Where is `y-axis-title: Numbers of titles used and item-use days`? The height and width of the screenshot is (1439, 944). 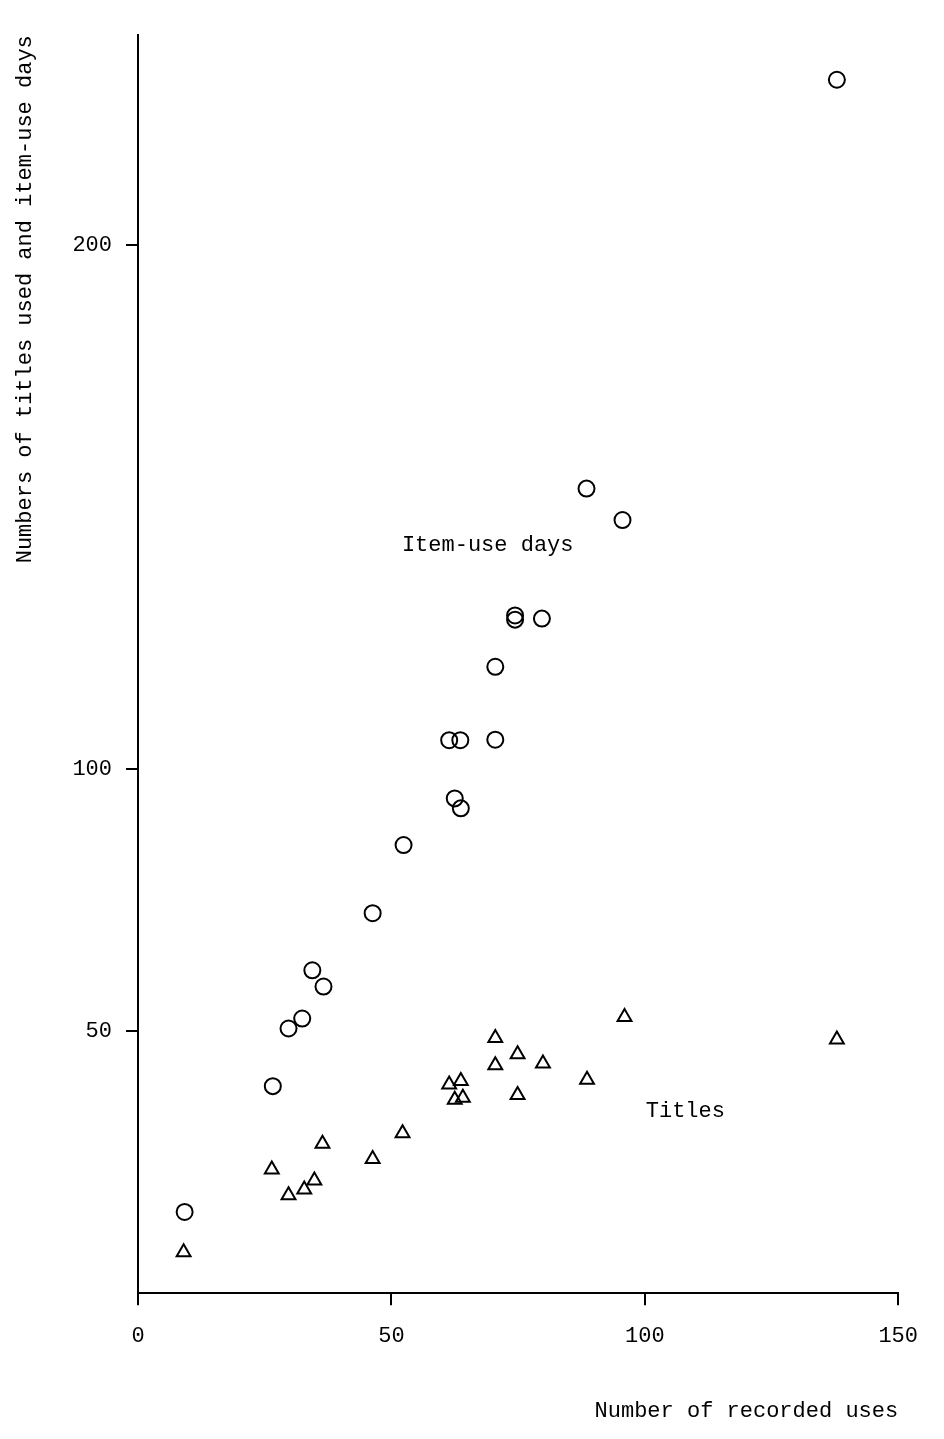 y-axis-title: Numbers of titles used and item-use days is located at coordinates (26, 299).